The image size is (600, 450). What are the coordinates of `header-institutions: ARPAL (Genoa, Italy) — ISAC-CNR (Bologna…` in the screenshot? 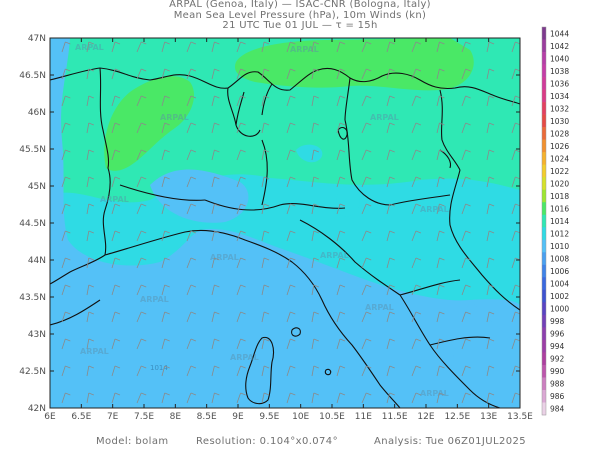 It's located at (300, 5).